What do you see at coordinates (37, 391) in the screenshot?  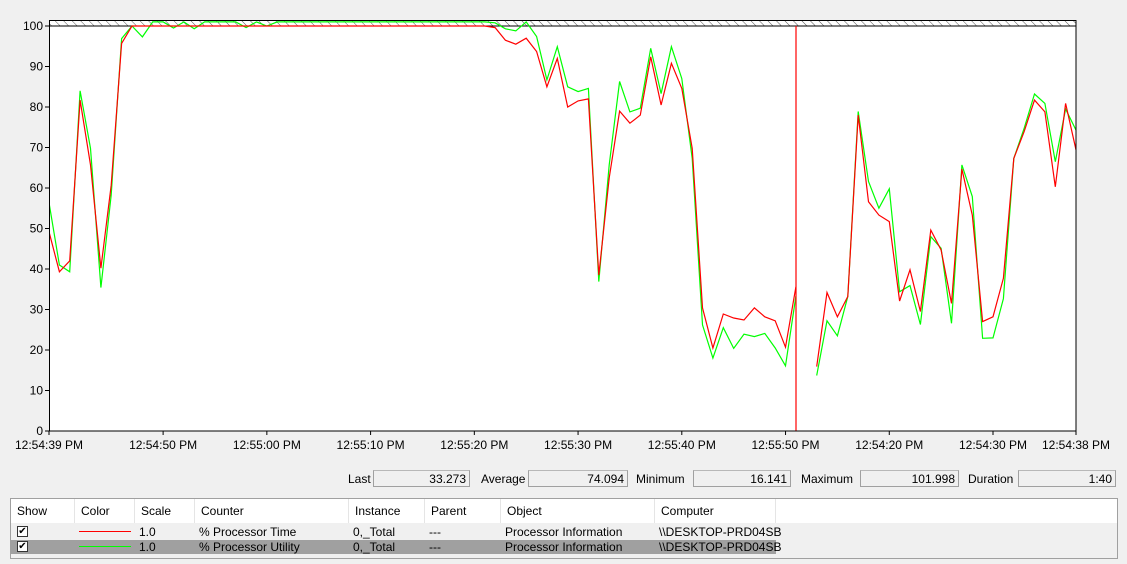 I see `y-tick-label: 10` at bounding box center [37, 391].